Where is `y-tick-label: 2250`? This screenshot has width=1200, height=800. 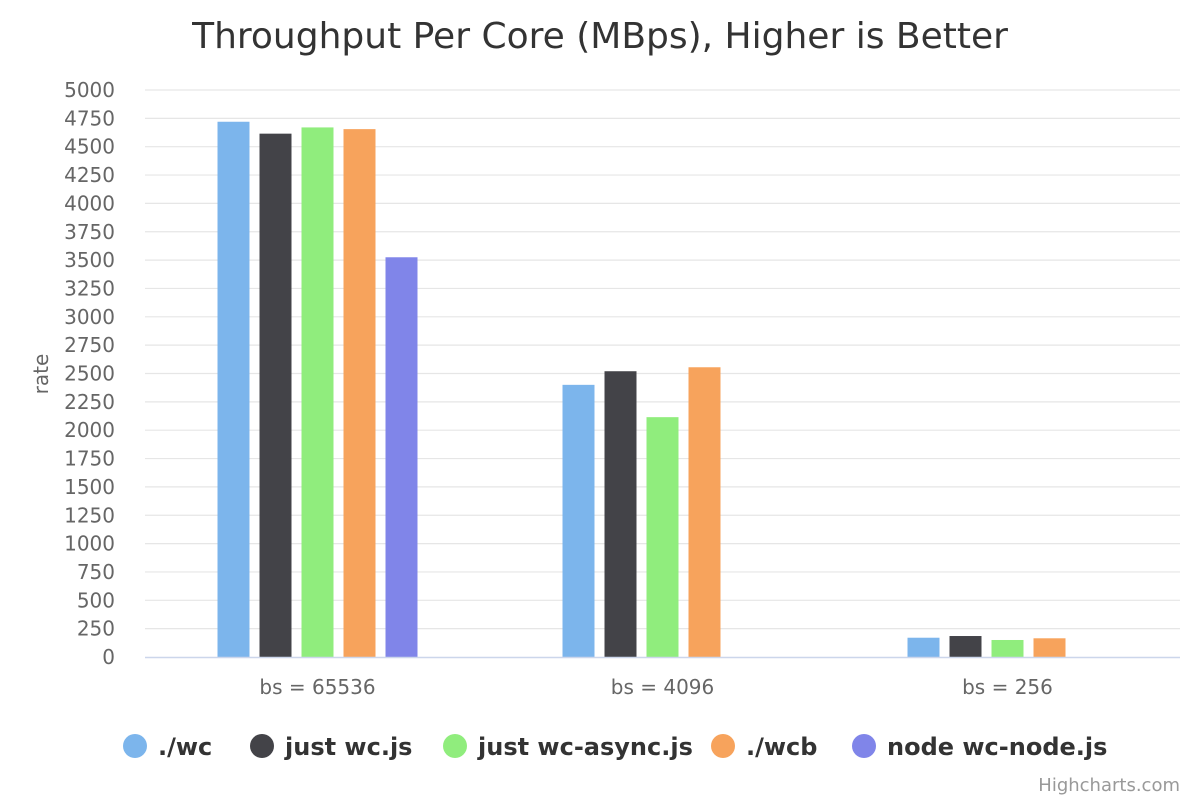 y-tick-label: 2250 is located at coordinates (89, 402).